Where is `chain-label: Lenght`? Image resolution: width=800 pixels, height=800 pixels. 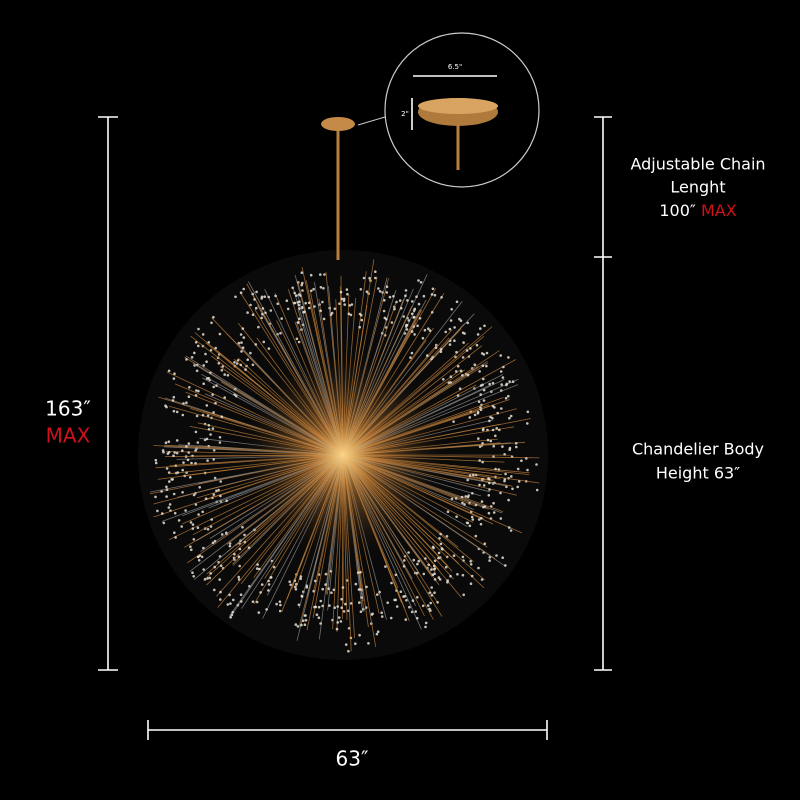 chain-label: Lenght is located at coordinates (697, 187).